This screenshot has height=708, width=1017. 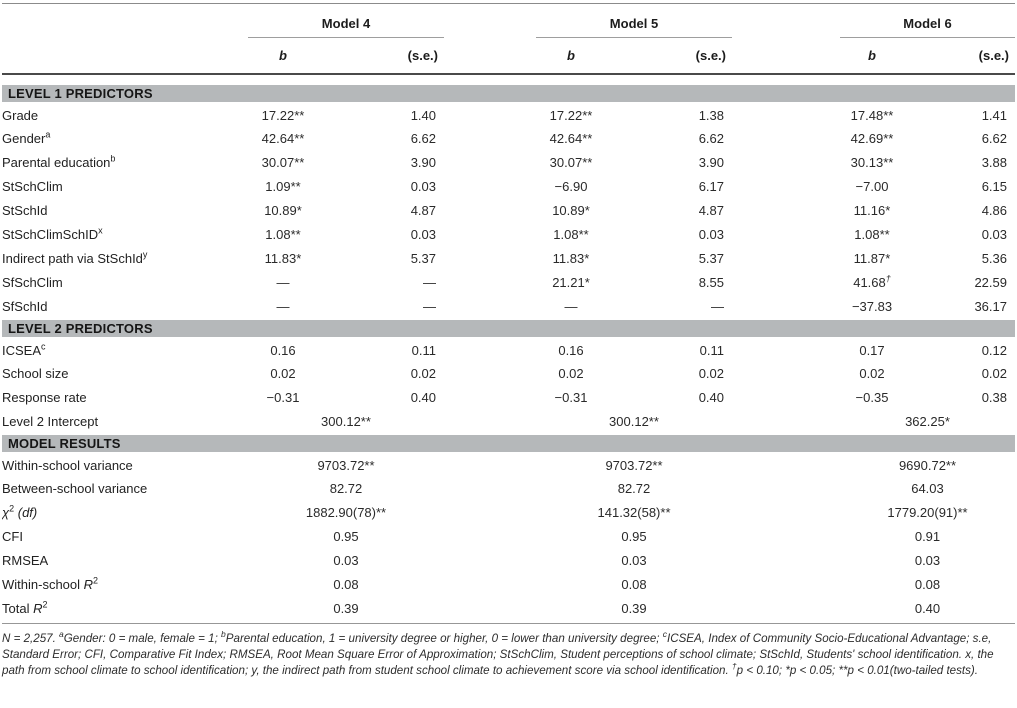 I want to click on row-label-superscript: y, so click(x=145, y=254).